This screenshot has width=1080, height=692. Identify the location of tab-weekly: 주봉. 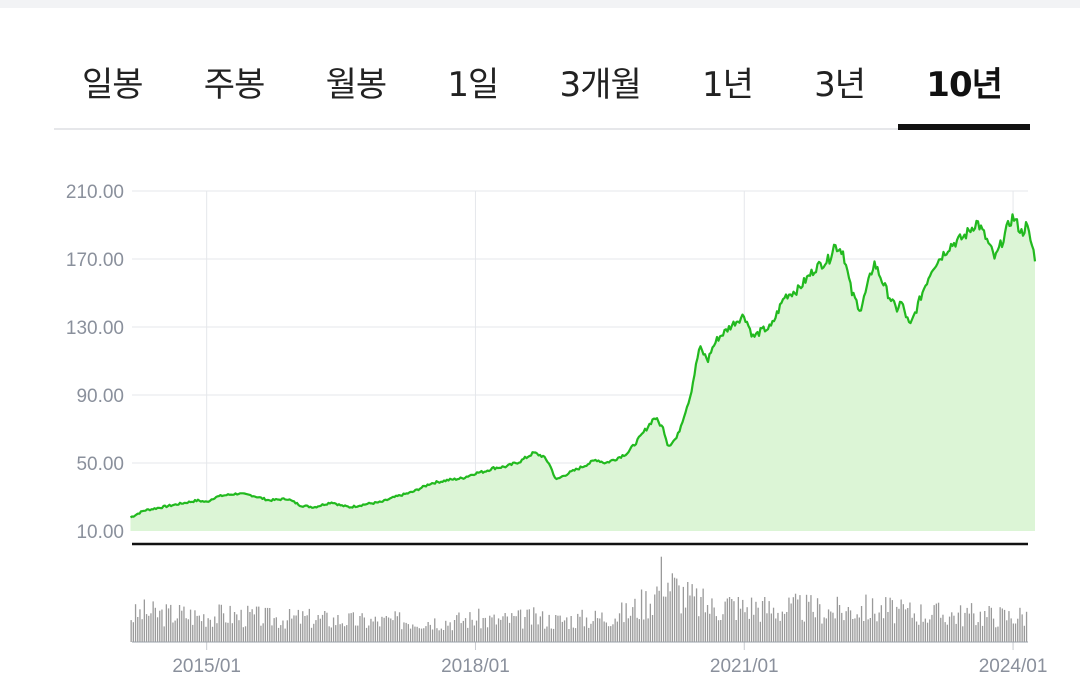
(234, 85).